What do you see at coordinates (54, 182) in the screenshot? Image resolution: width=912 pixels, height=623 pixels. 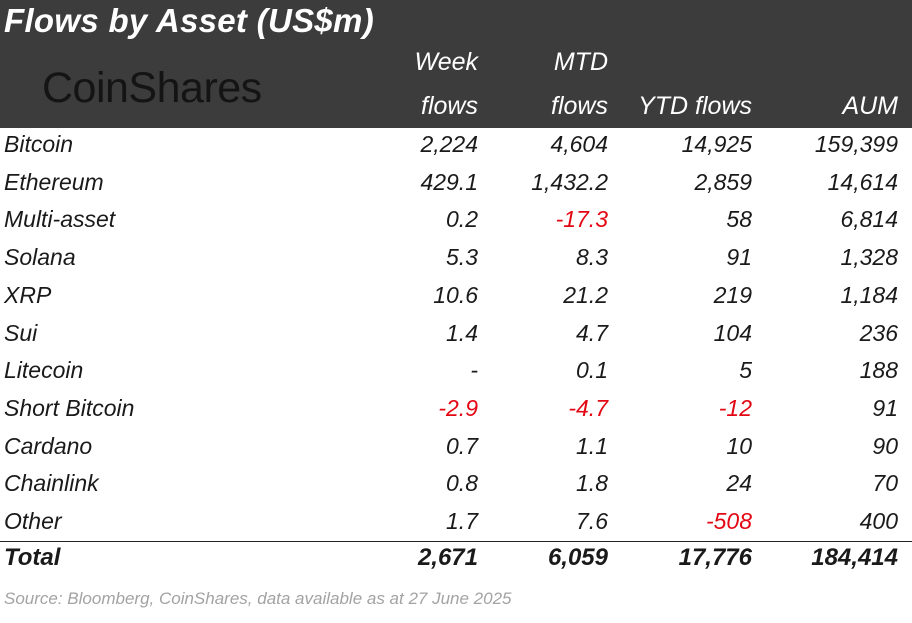 I see `row-label-ethereum: Ethereum` at bounding box center [54, 182].